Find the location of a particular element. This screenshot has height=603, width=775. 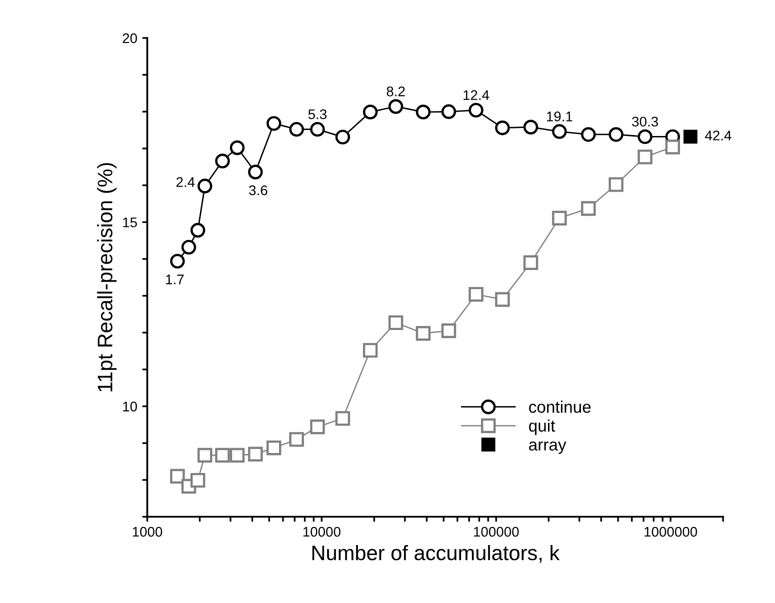

x-tick-label: 100000 is located at coordinates (496, 531).